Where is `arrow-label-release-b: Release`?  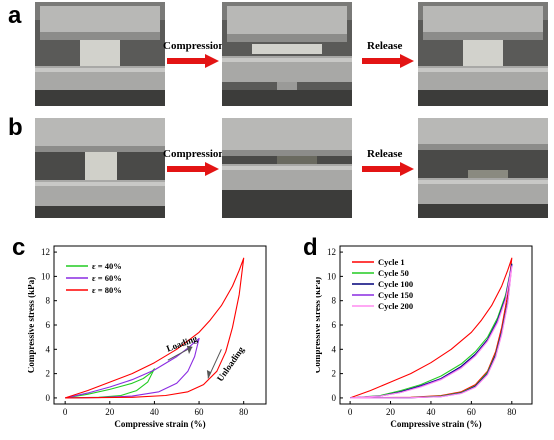
arrow-label-release-b: Release is located at coordinates (385, 154).